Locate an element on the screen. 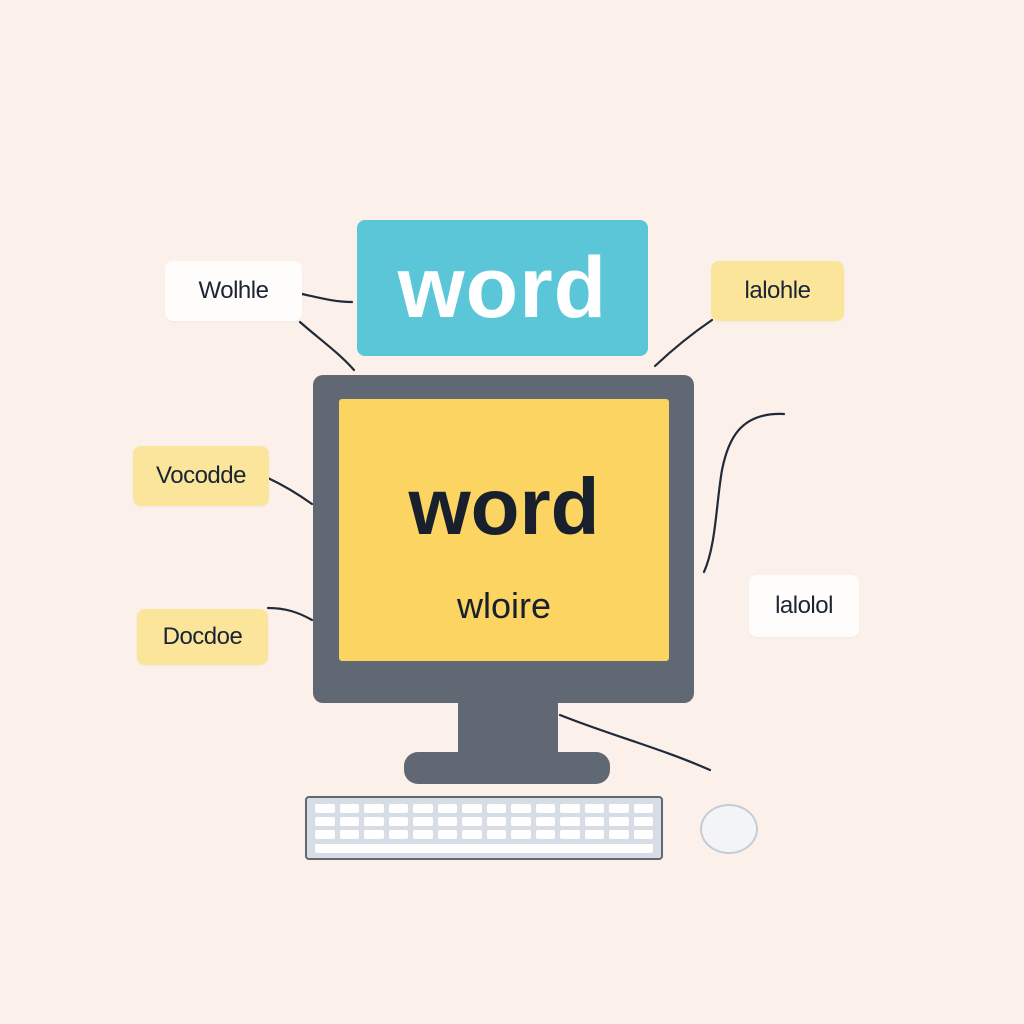  label-vocodde-text: Vocodde is located at coordinates (201, 475).